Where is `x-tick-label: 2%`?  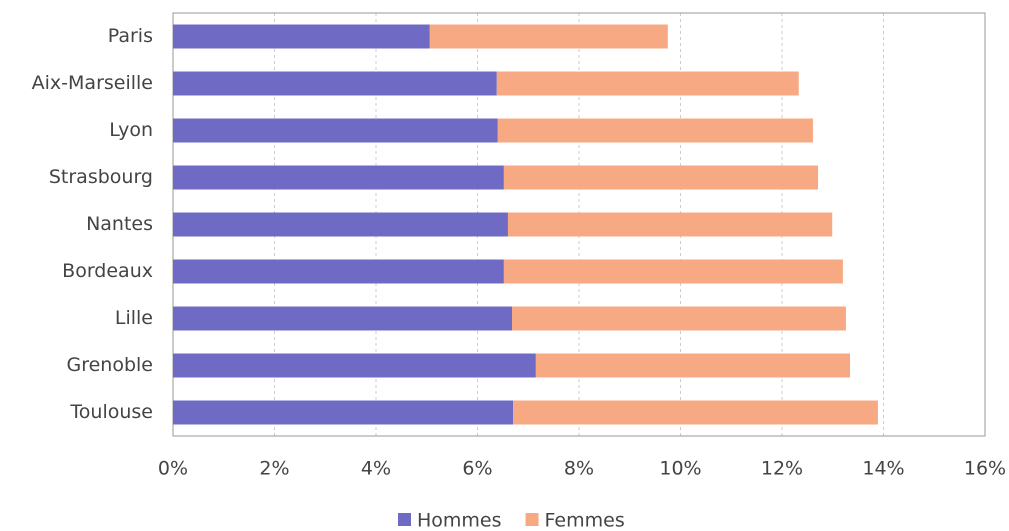 x-tick-label: 2% is located at coordinates (274, 469).